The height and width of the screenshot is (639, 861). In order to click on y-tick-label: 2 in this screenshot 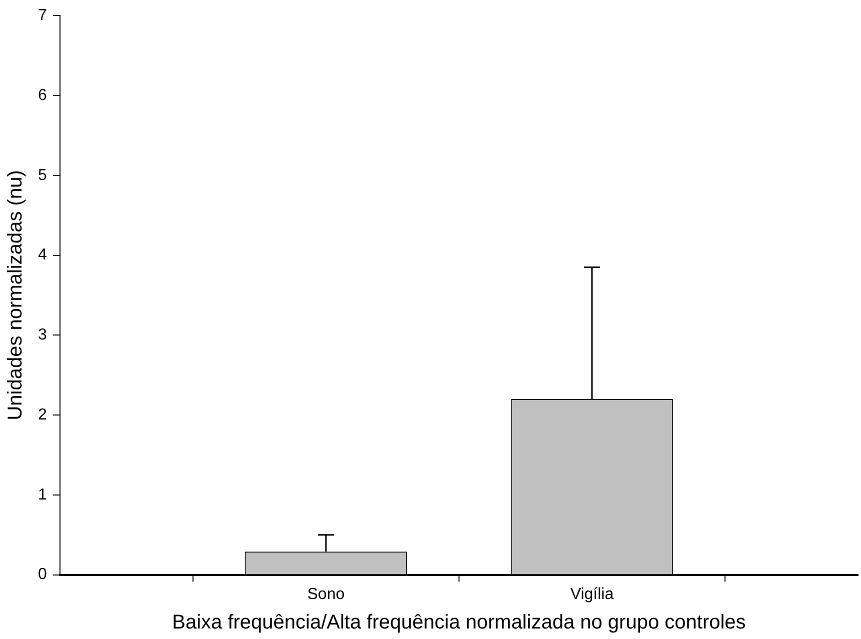, I will do `click(42, 415)`.